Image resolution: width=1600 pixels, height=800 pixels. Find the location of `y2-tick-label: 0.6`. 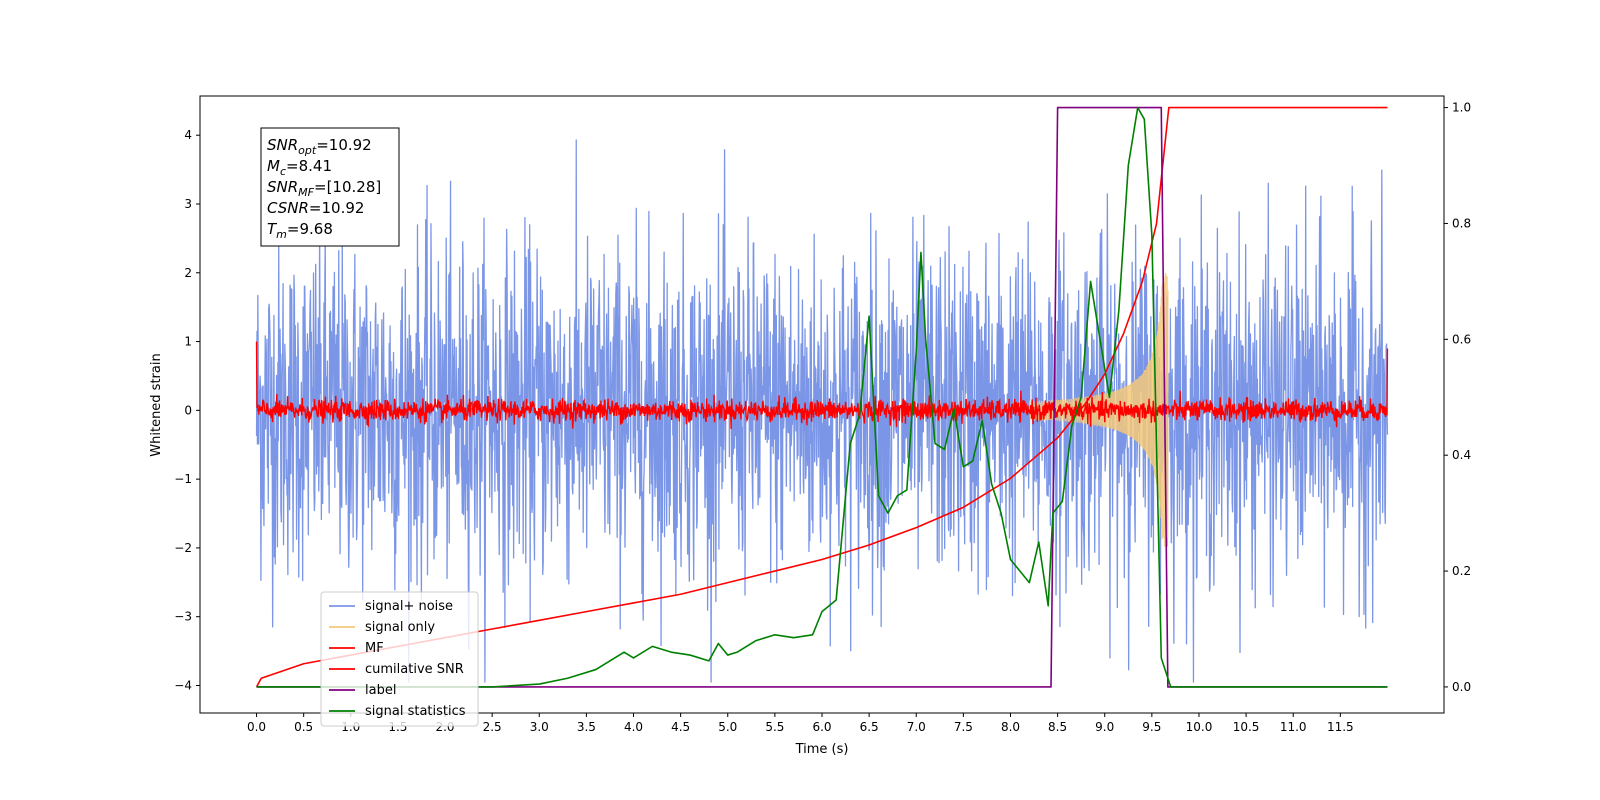

y2-tick-label: 0.6 is located at coordinates (1461, 339).